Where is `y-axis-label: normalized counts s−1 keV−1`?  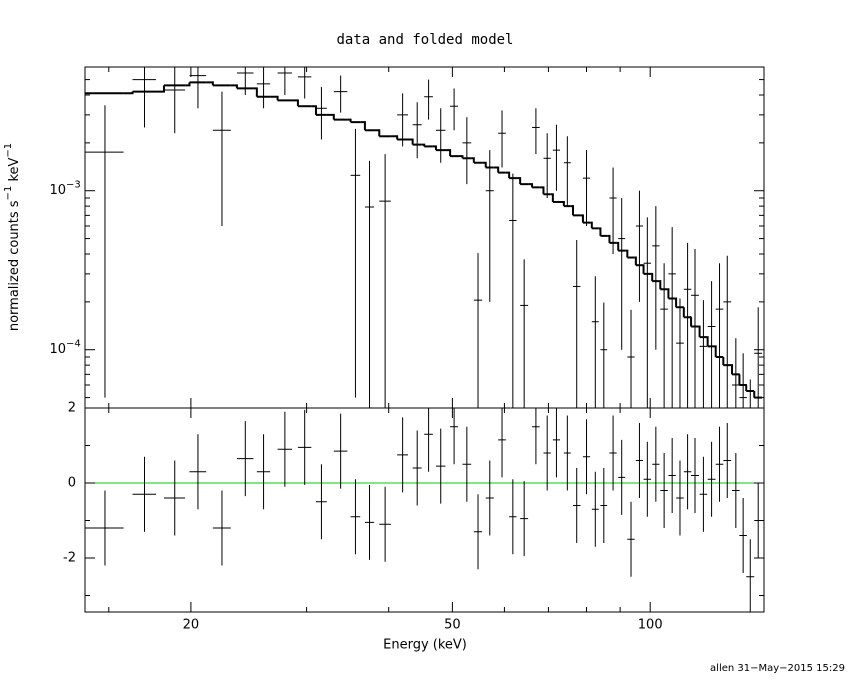 y-axis-label: normalized counts s−1 keV−1 is located at coordinates (12, 237).